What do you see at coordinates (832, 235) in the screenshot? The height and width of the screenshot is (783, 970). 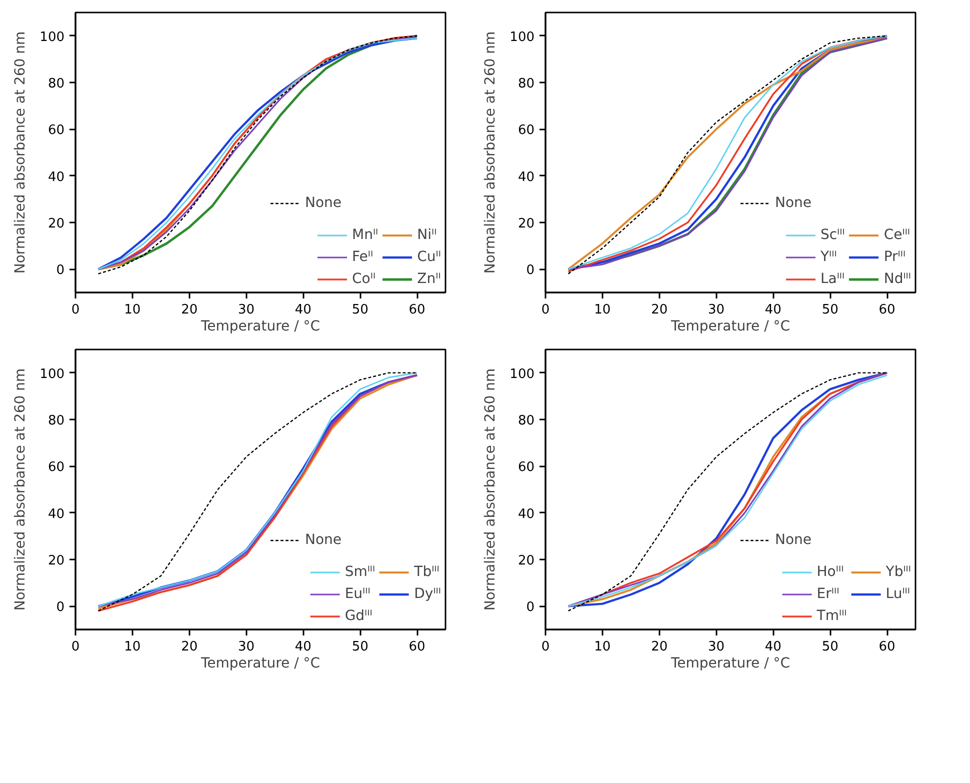 I see `legend-label: Scᴵᴵᴵ` at bounding box center [832, 235].